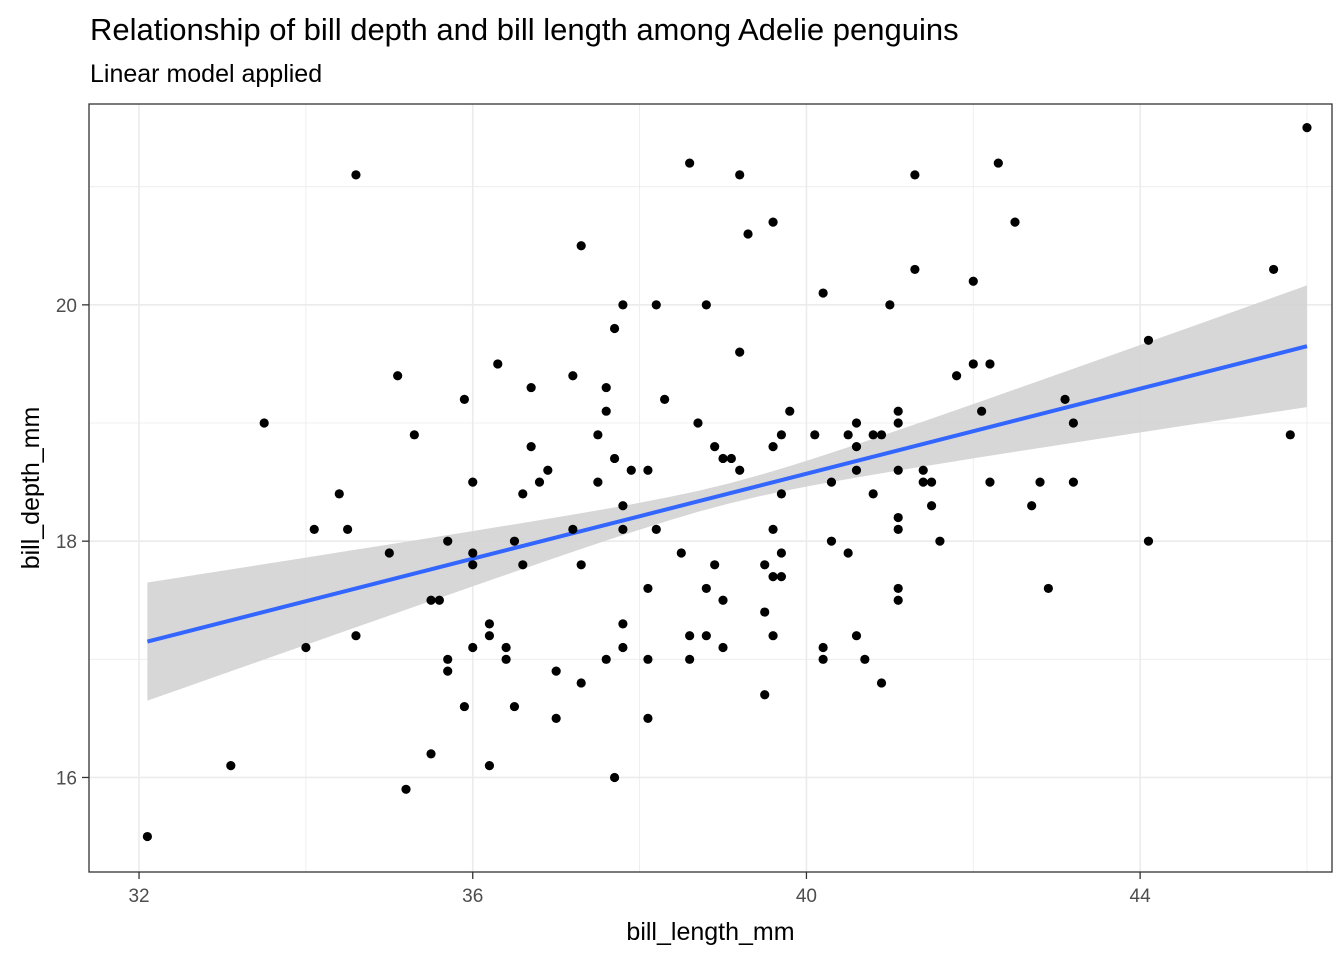  Describe the element at coordinates (66, 778) in the screenshot. I see `y-tick-label: 16` at that location.